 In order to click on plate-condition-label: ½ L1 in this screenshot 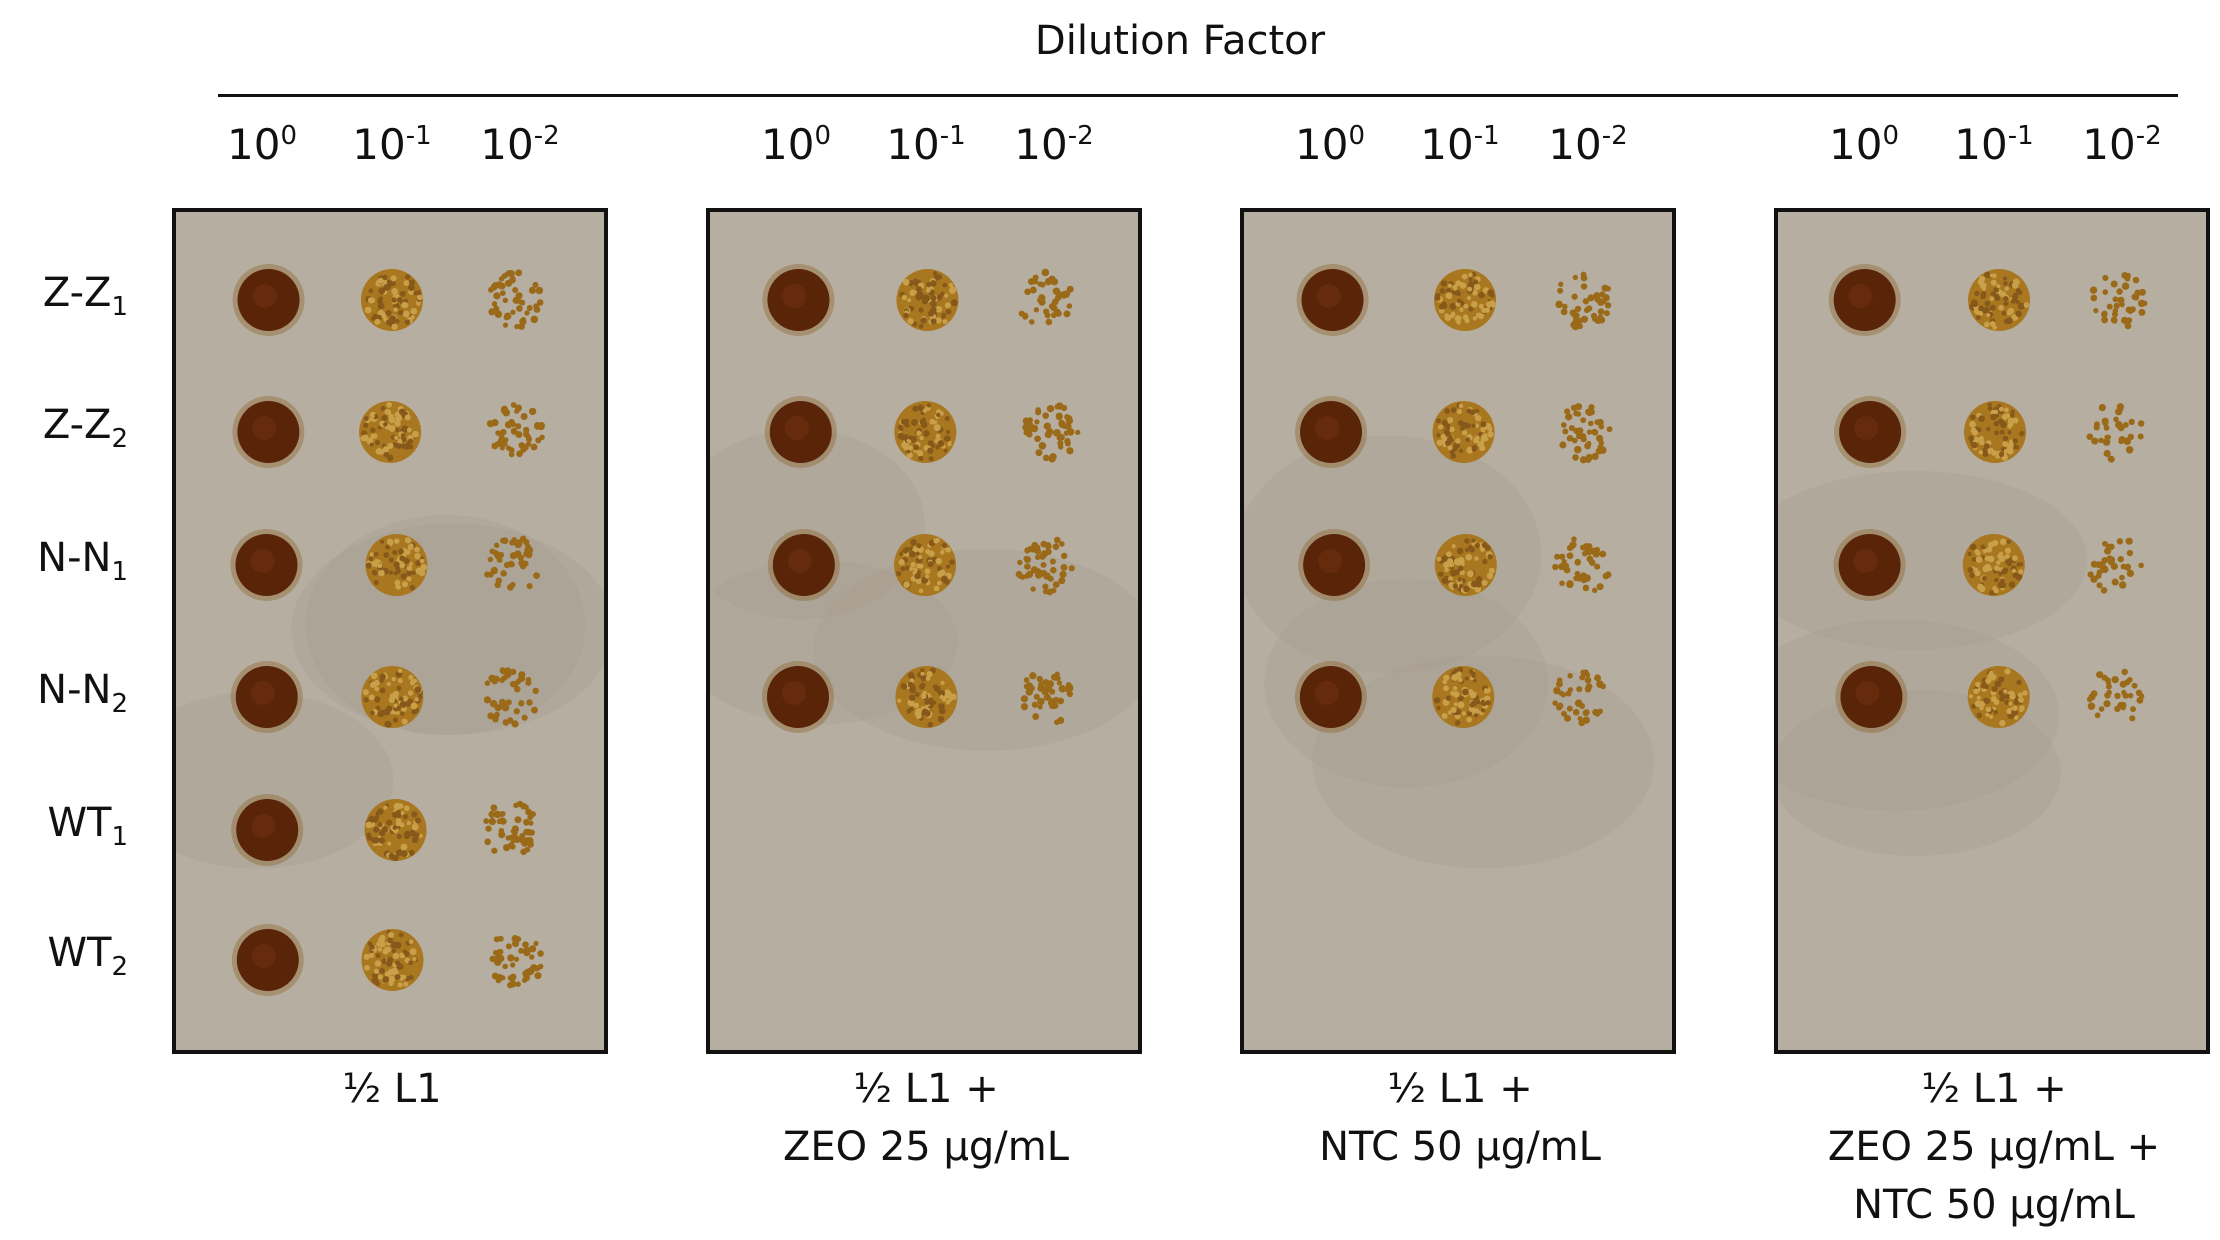, I will do `click(392, 1089)`.